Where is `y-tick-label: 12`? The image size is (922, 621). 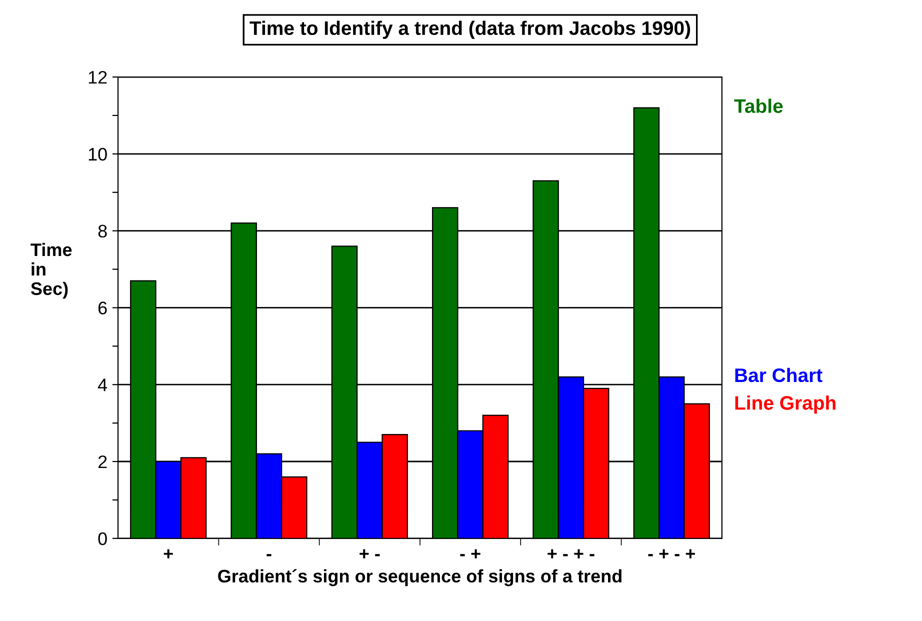 y-tick-label: 12 is located at coordinates (97, 77).